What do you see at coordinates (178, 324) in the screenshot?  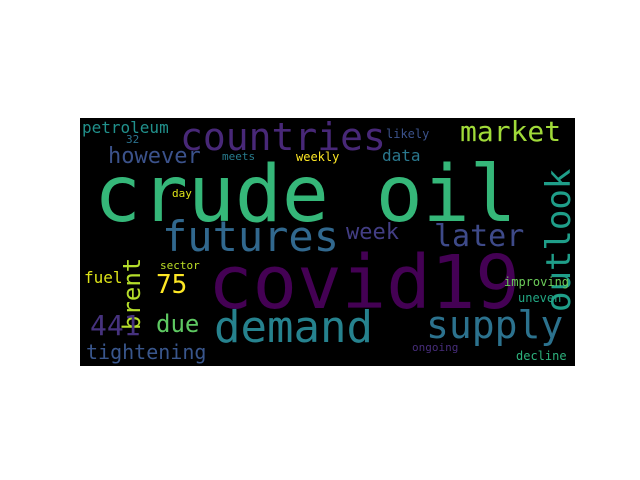 I see `word-due: due` at bounding box center [178, 324].